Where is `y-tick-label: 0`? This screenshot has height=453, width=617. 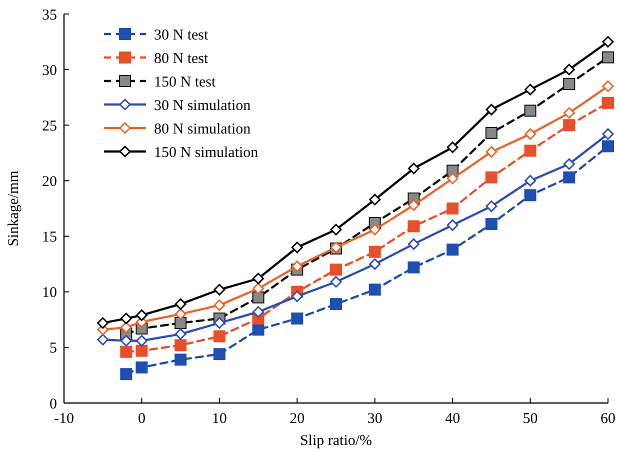
y-tick-label: 0 is located at coordinates (53, 404).